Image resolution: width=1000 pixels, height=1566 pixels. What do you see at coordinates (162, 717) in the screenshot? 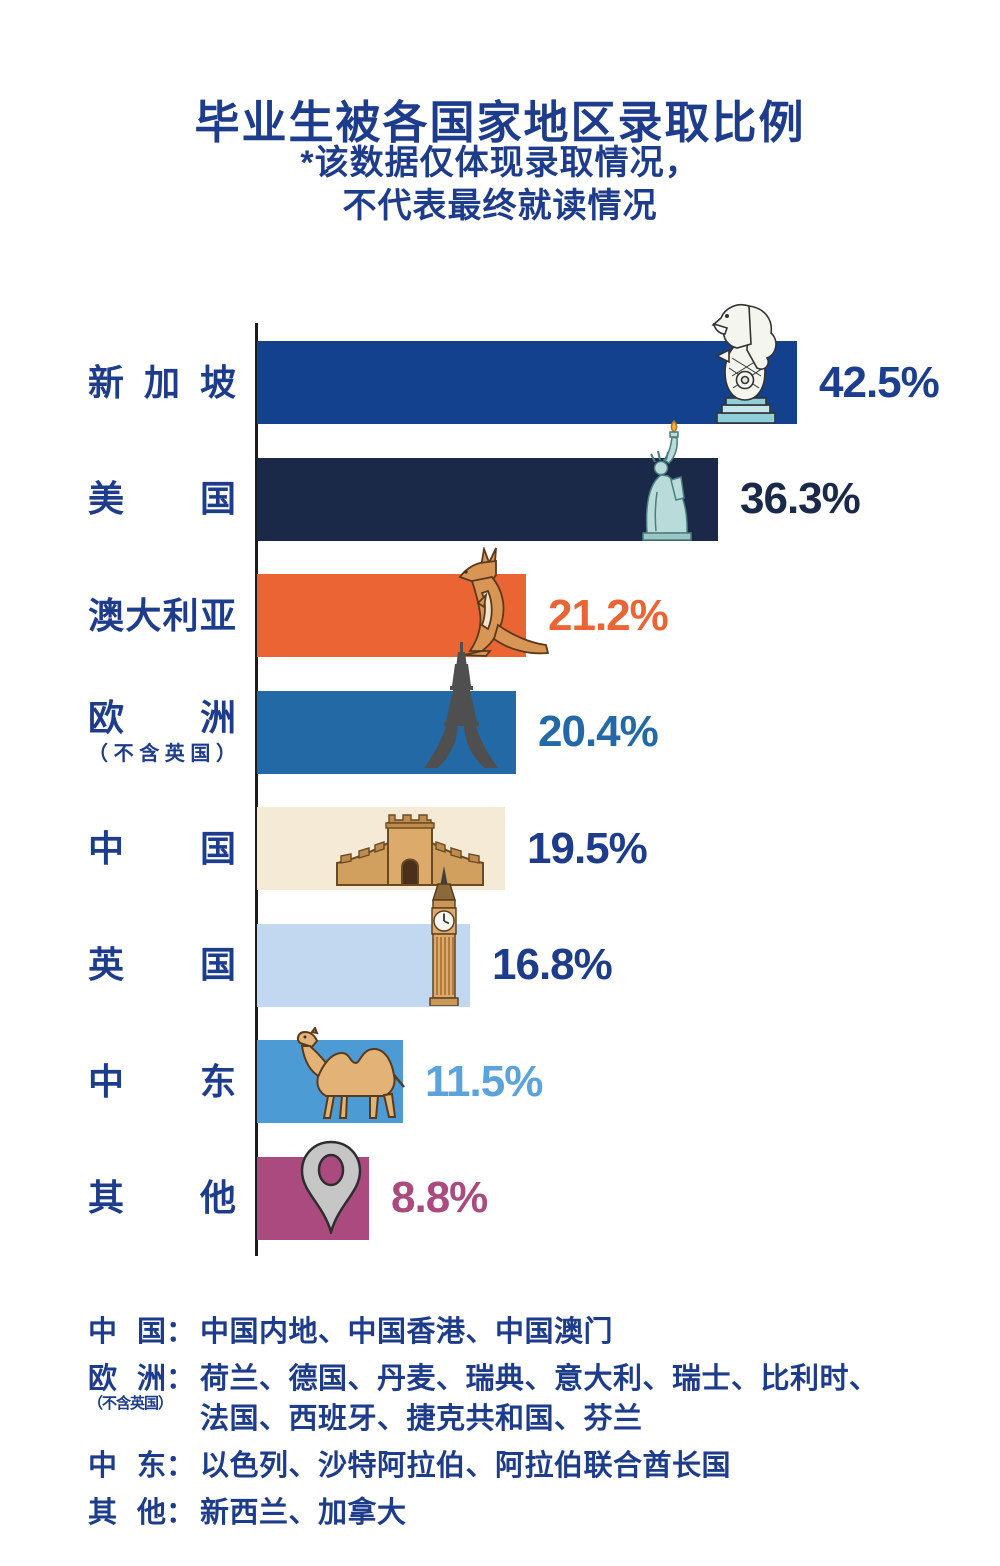
I see `category-label-text: 欧洲` at bounding box center [162, 717].